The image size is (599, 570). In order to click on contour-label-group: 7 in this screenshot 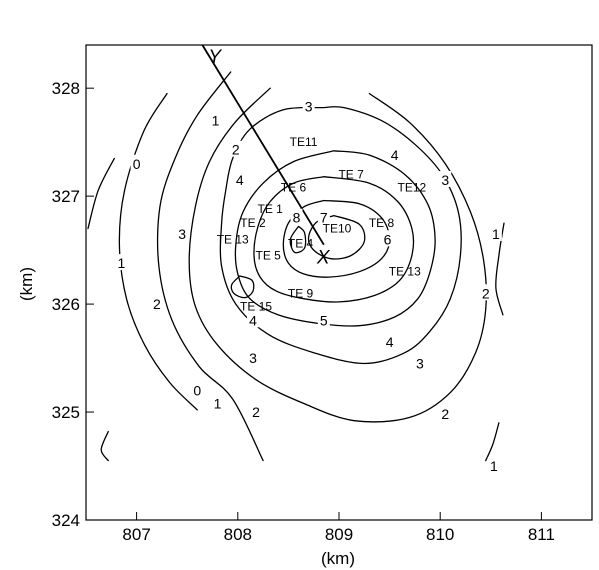, I will do `click(323, 217)`.